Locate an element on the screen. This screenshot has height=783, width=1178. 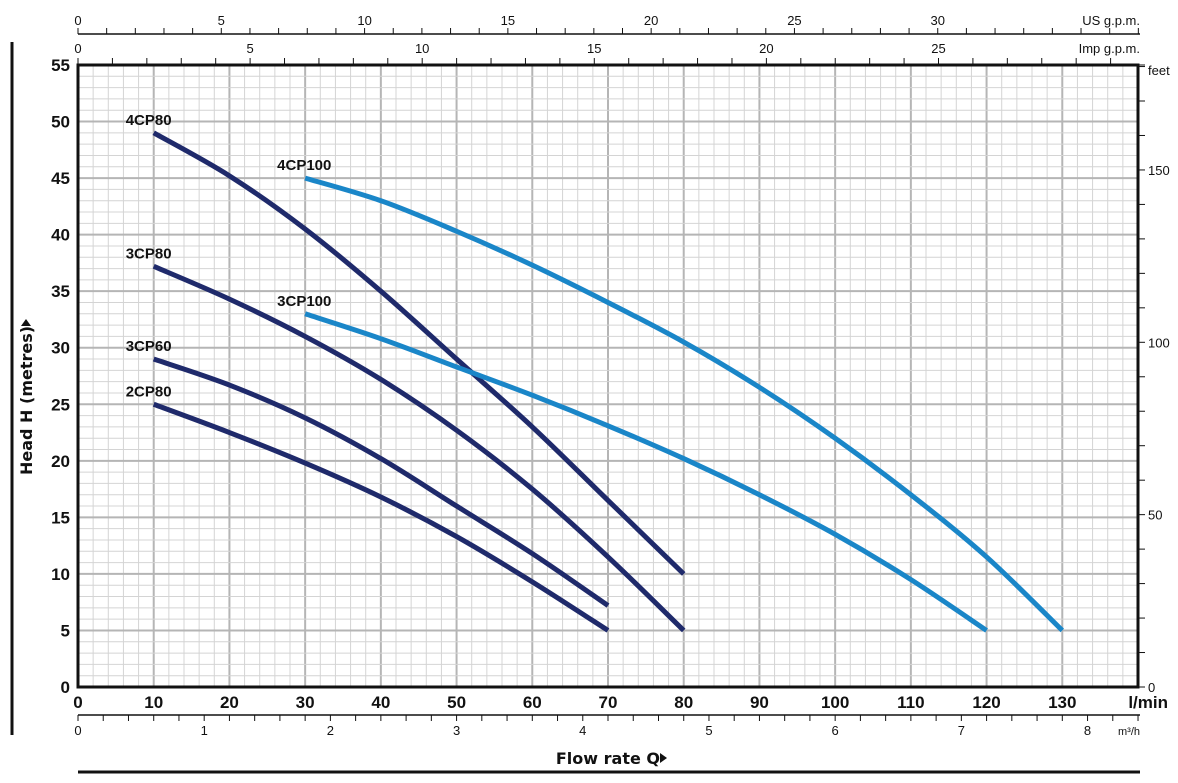
y-tick-label: 25 is located at coordinates (60, 404).